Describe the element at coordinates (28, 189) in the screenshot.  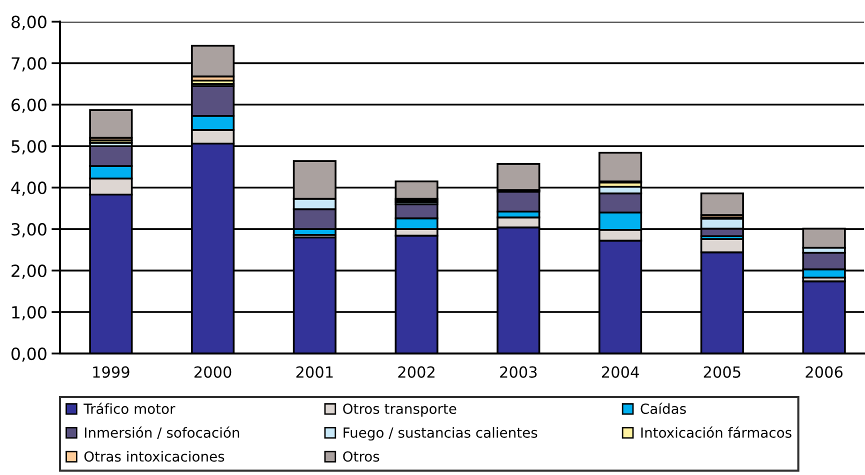
I see `y-tick-label: 4,00` at that location.